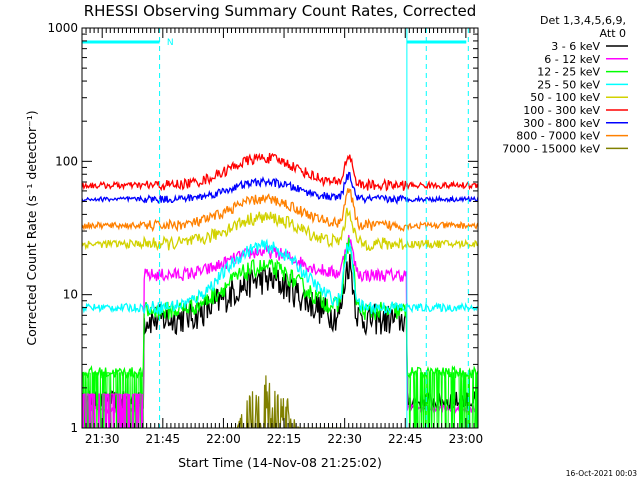 The image size is (640, 480). I want to click on legend-label-7: 800 - 7000 keV, so click(558, 136).